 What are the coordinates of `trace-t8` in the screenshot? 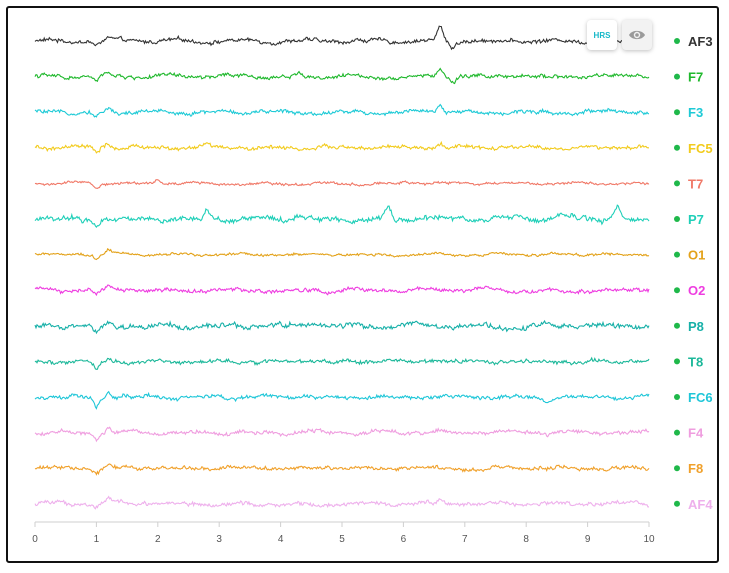 It's located at (342, 363).